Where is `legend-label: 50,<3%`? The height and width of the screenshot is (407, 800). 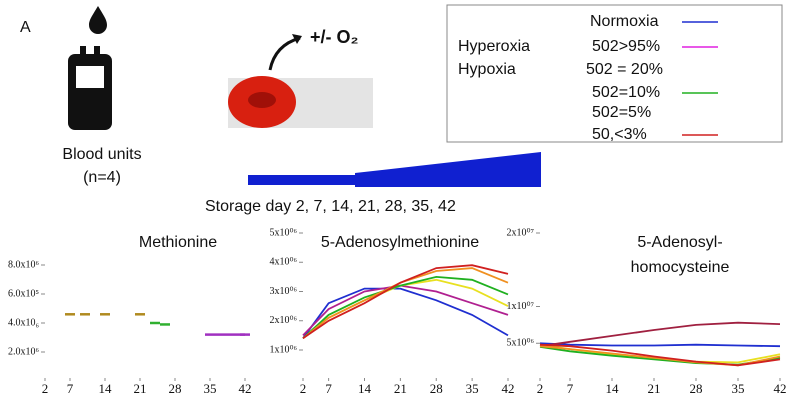 legend-label: 50,<3% is located at coordinates (619, 134).